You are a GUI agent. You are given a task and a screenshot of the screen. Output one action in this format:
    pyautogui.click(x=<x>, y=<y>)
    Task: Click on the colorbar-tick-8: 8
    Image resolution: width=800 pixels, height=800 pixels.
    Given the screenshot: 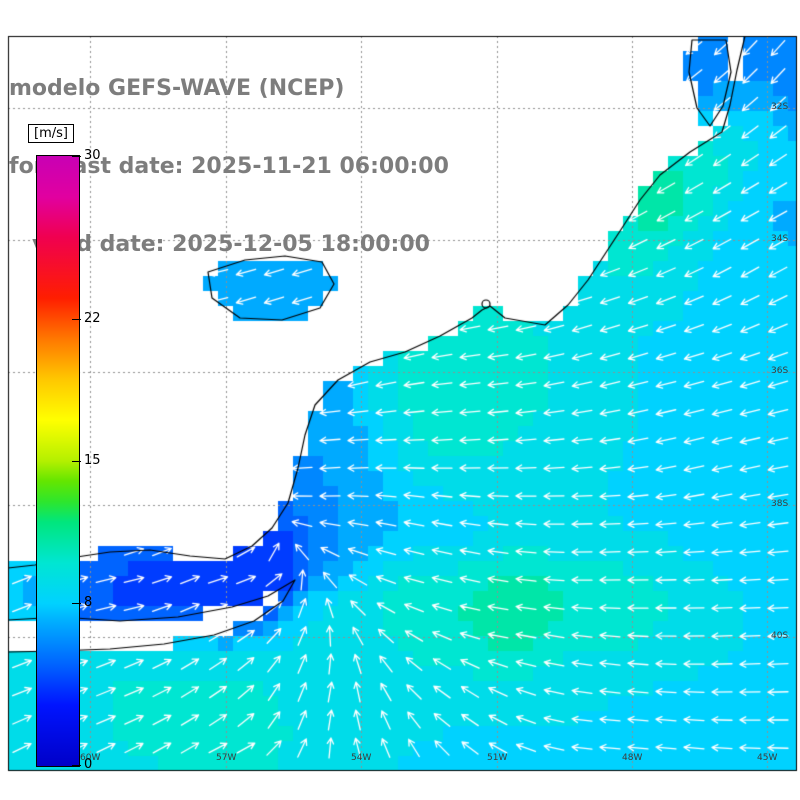 What is the action you would take?
    pyautogui.click(x=95, y=602)
    